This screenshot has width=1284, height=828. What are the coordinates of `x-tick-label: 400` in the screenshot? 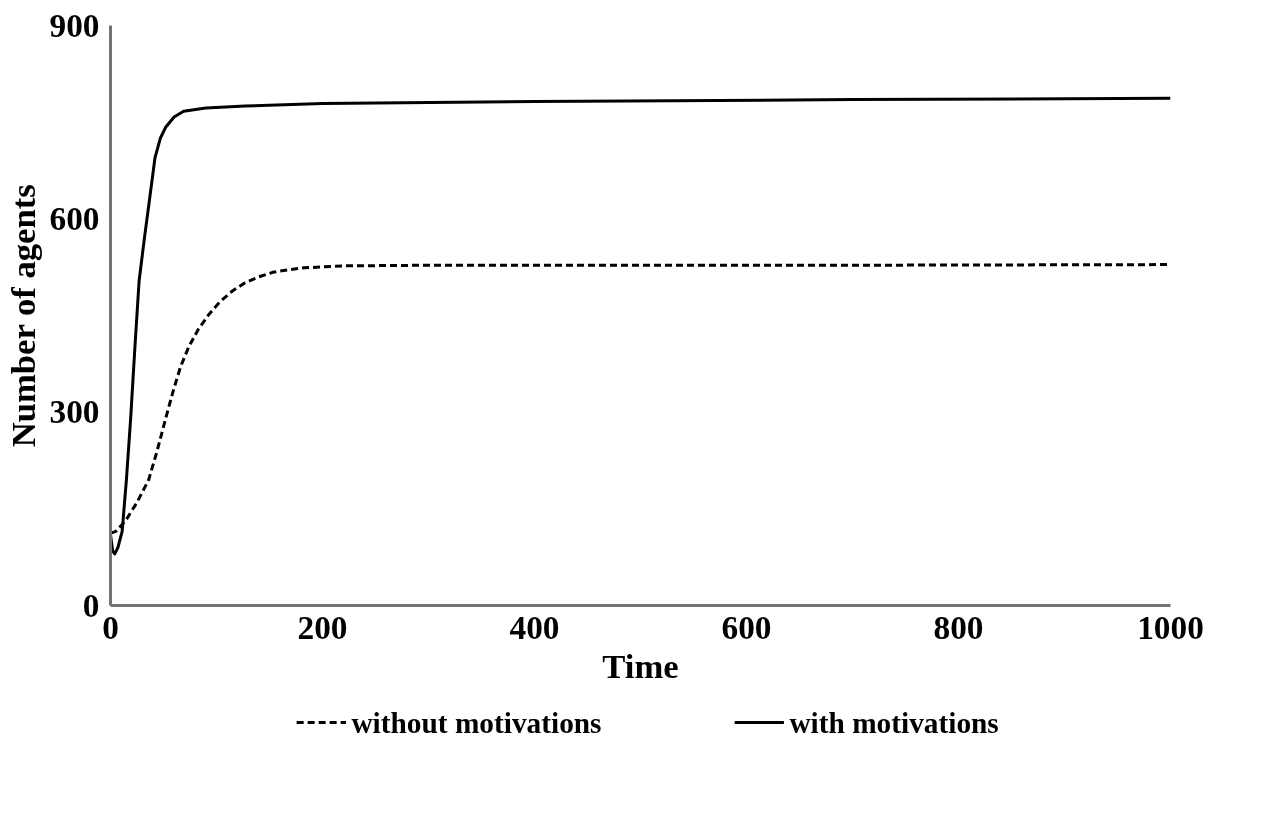 It's located at (534, 627).